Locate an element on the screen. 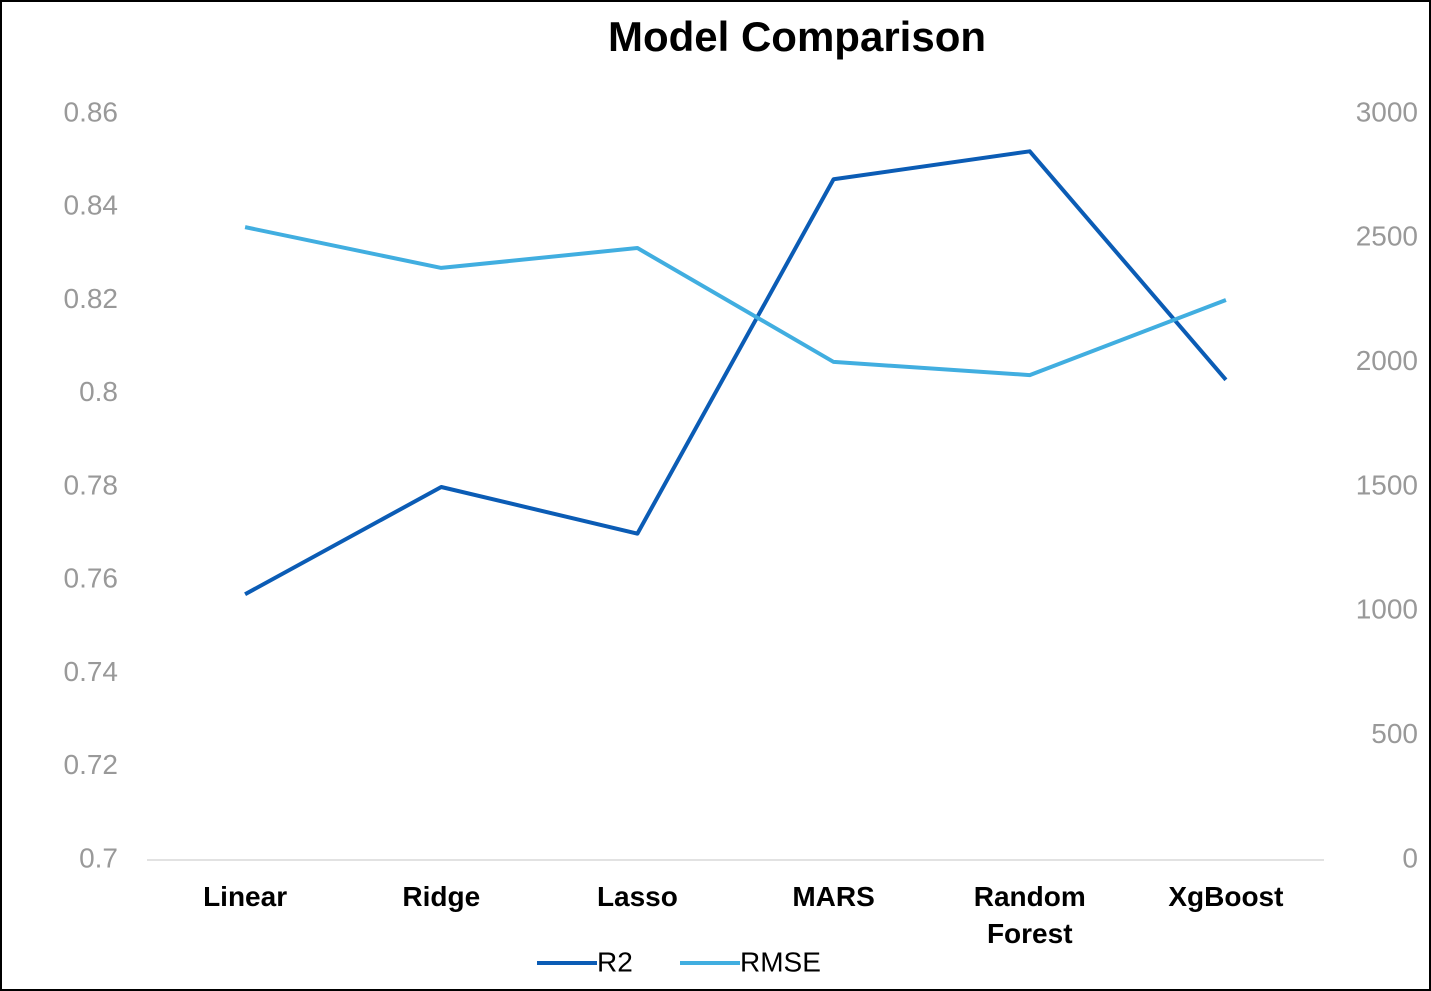 The height and width of the screenshot is (991, 1431). y2-tick-label: 2000 is located at coordinates (1387, 360).